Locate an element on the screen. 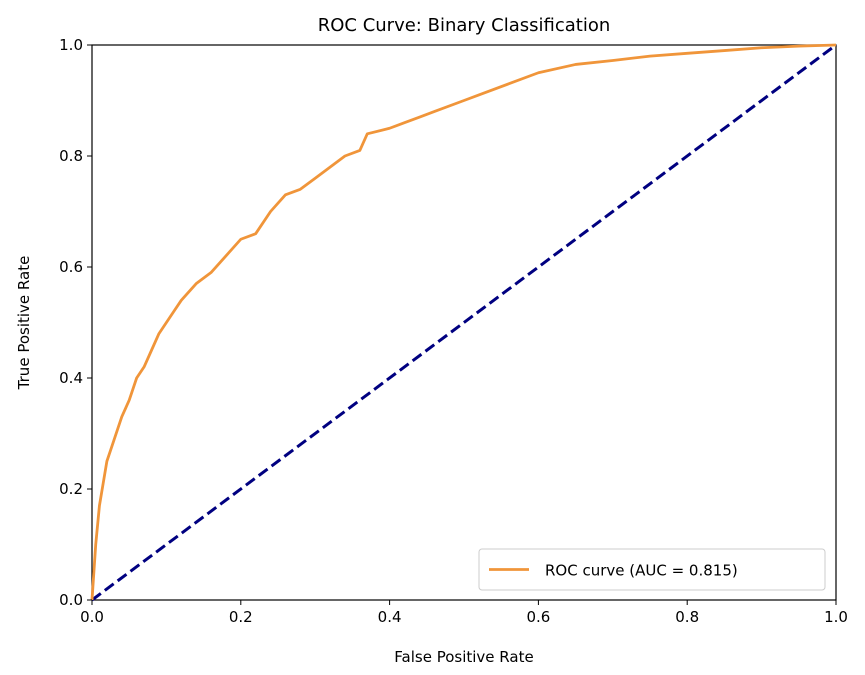 The image size is (865, 675). chart-title: ROC Curve: Binary Classification is located at coordinates (464, 25).